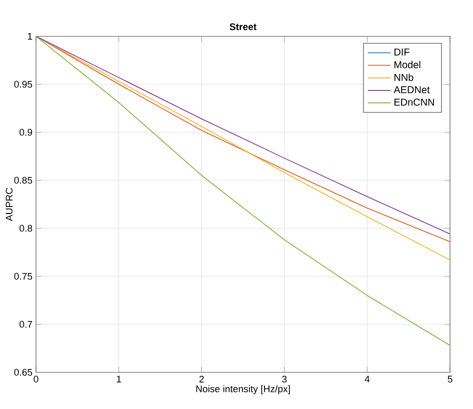  What do you see at coordinates (26, 132) in the screenshot?
I see `y-tick-label: 0.9` at bounding box center [26, 132].